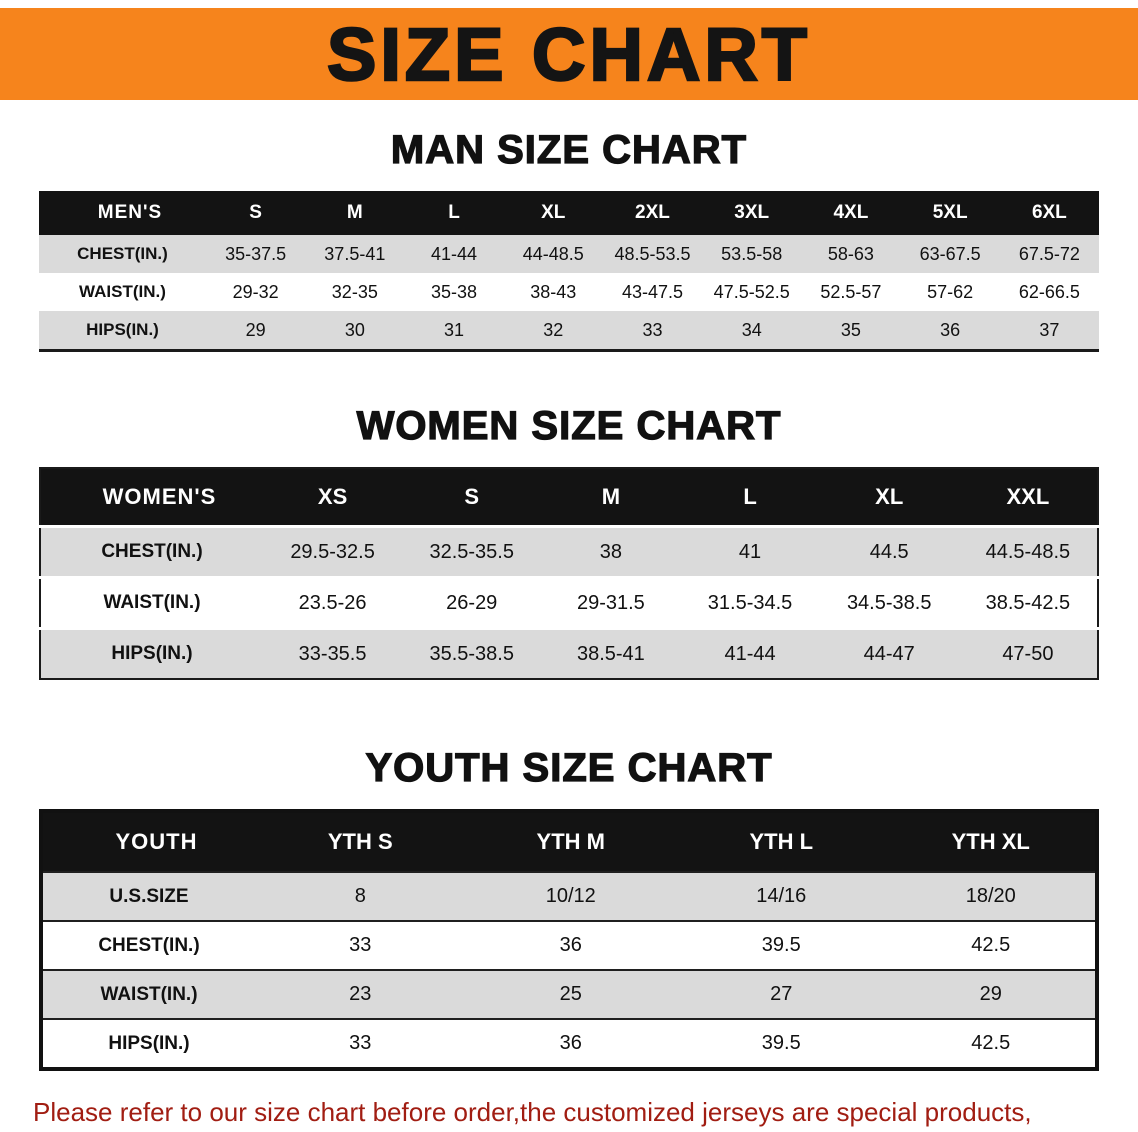 This screenshot has width=1138, height=1132. I want to click on table-cell: 23.5-26, so click(333, 602).